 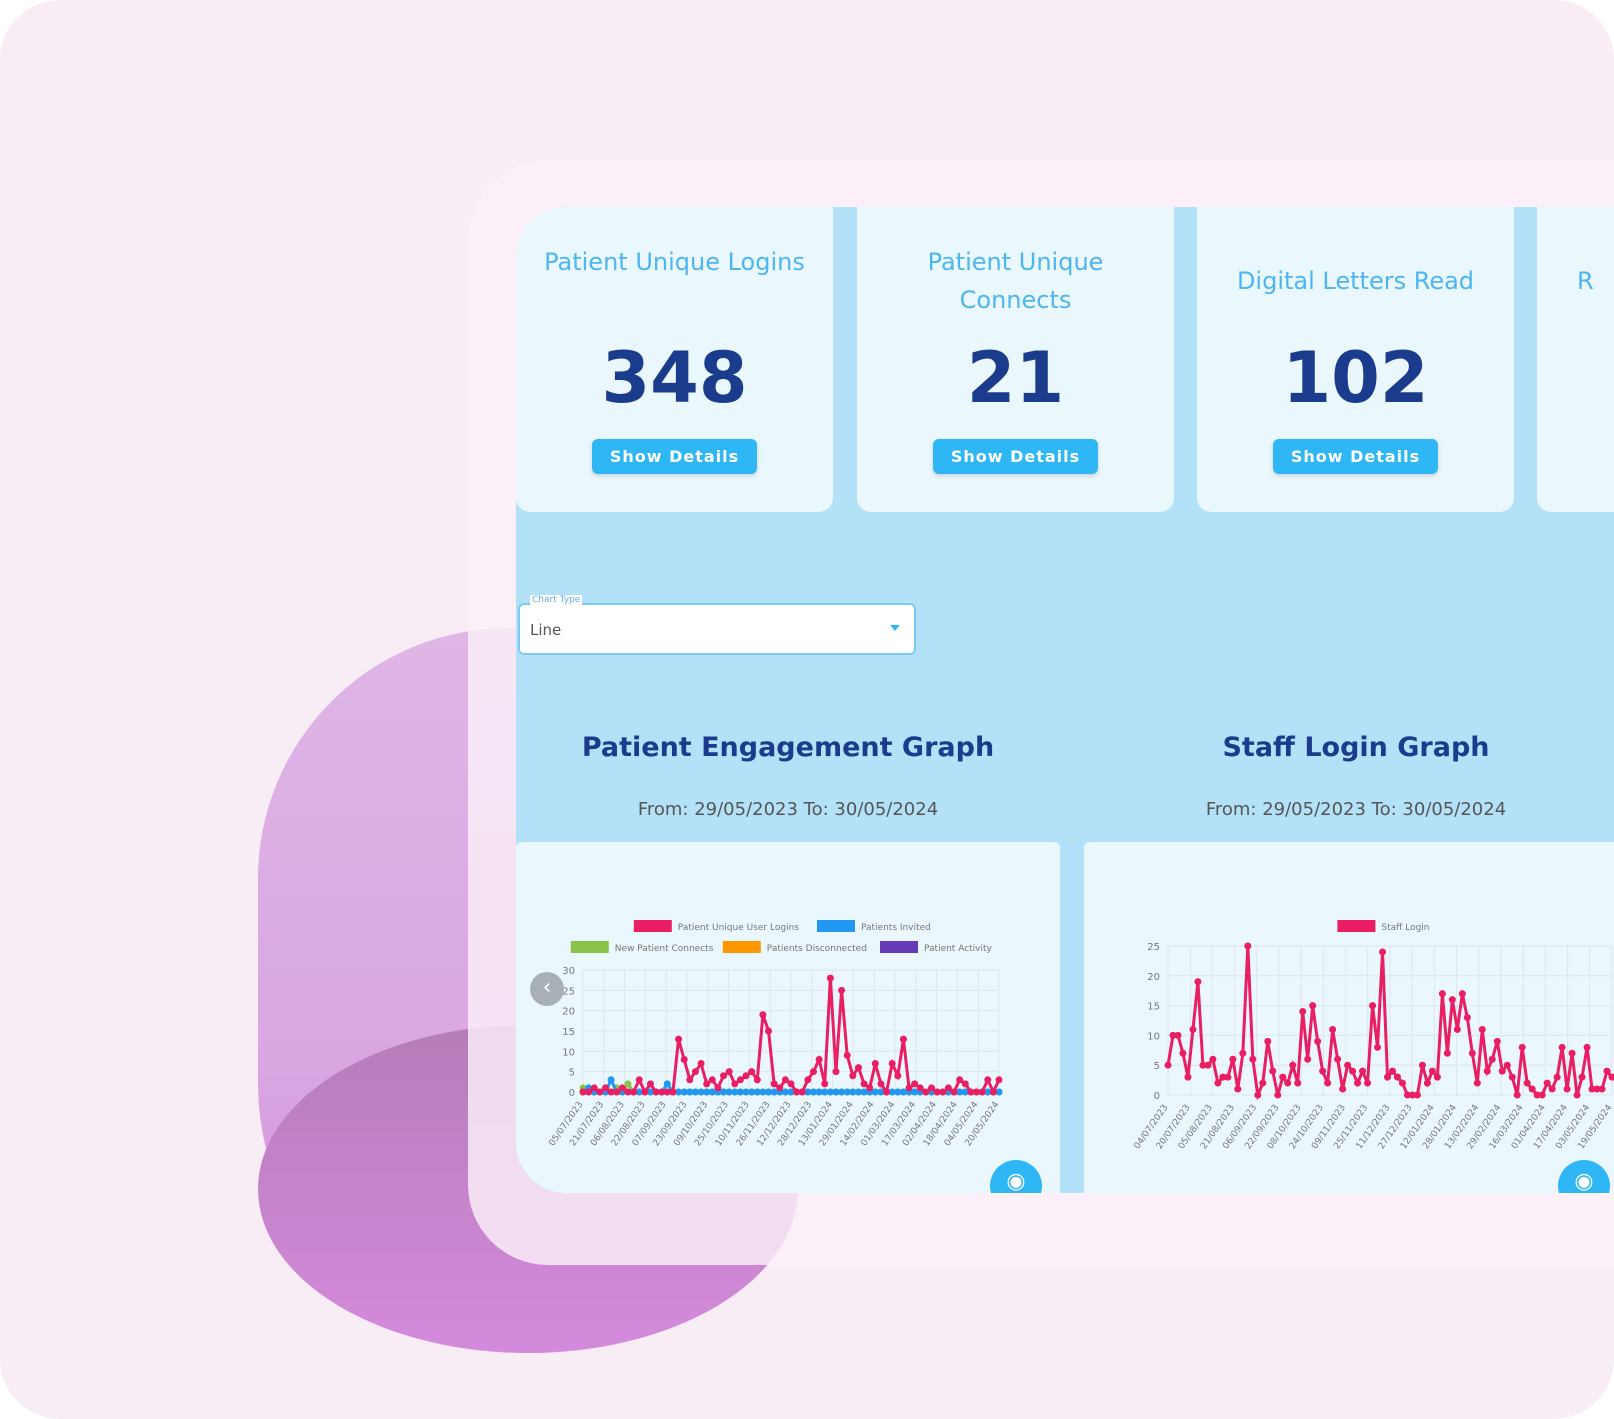 I want to click on chart-type-value: Line, so click(x=546, y=630).